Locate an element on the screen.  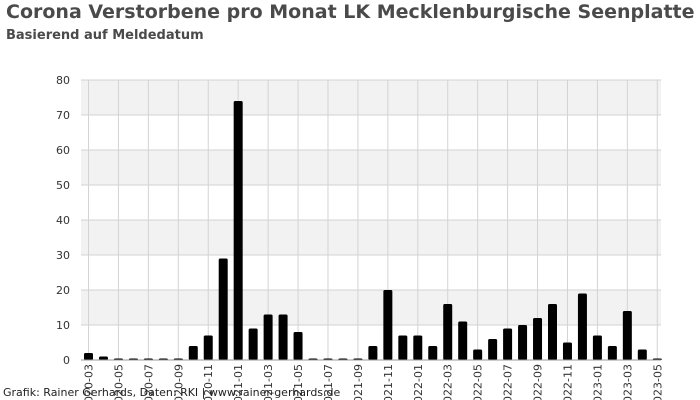
y-tick-label: 50 is located at coordinates (63, 185).